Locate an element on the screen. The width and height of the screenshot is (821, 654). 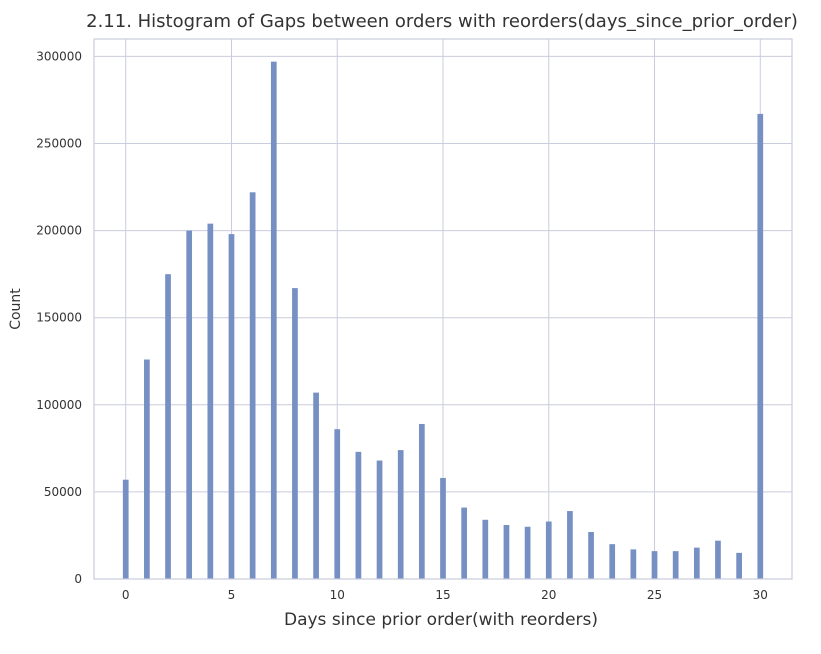
x-tick-layer: 0 5 10 15 20 25 30 is located at coordinates (445, 595).